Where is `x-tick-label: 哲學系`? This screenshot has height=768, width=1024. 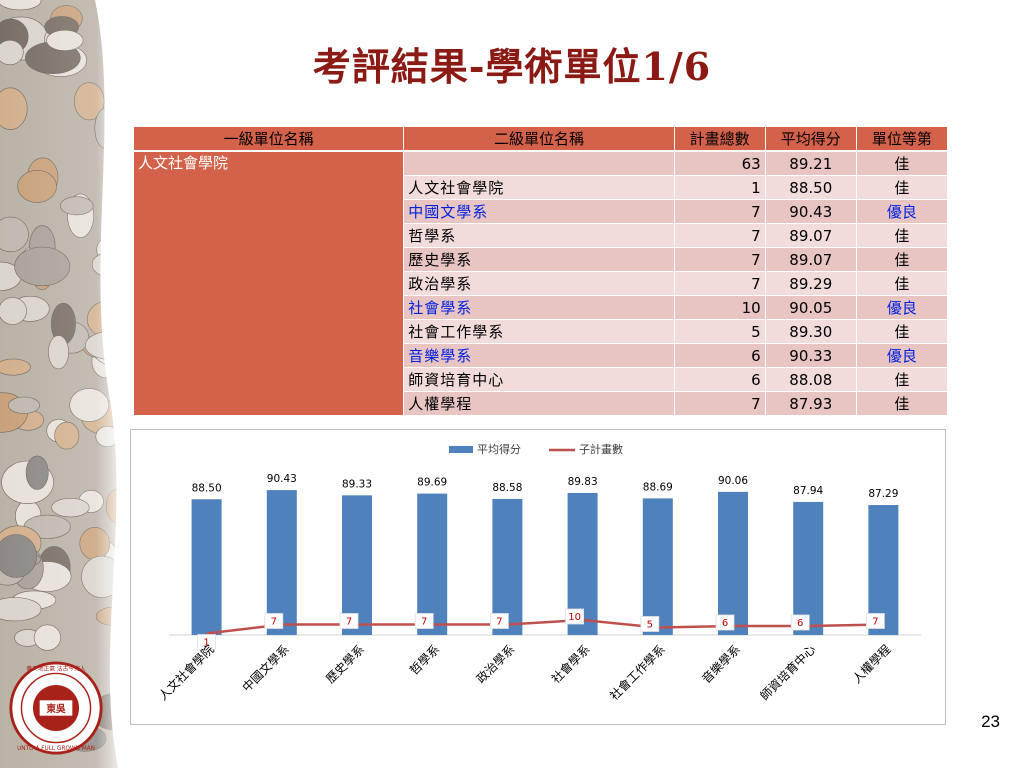 x-tick-label: 哲學系 is located at coordinates (424, 659).